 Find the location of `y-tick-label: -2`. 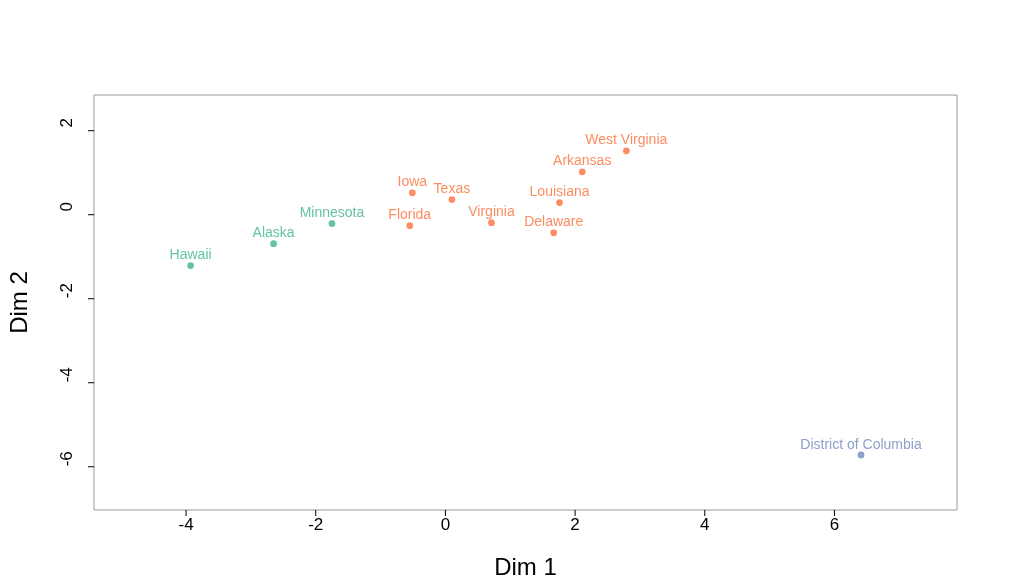

y-tick-label: -2 is located at coordinates (66, 291).